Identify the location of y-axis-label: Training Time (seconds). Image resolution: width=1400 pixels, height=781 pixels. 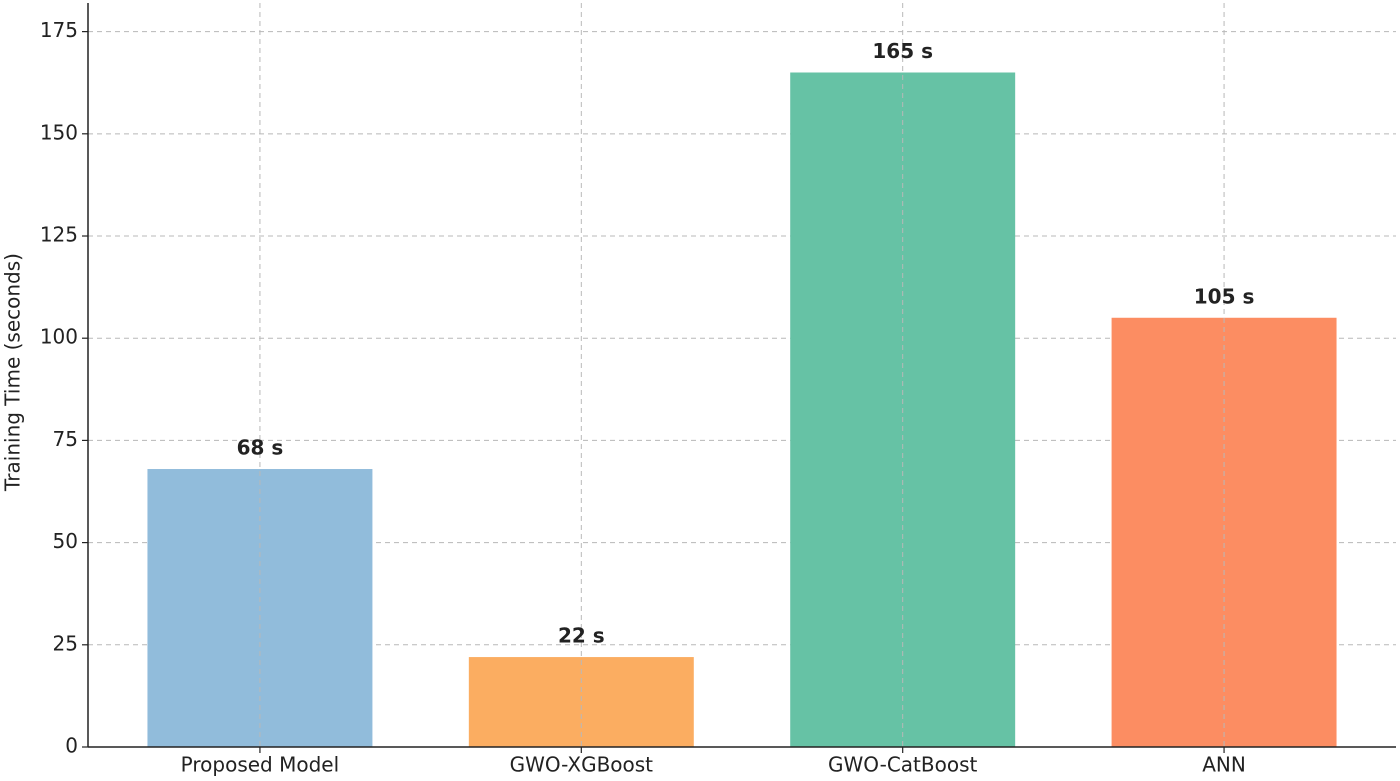
(13, 372).